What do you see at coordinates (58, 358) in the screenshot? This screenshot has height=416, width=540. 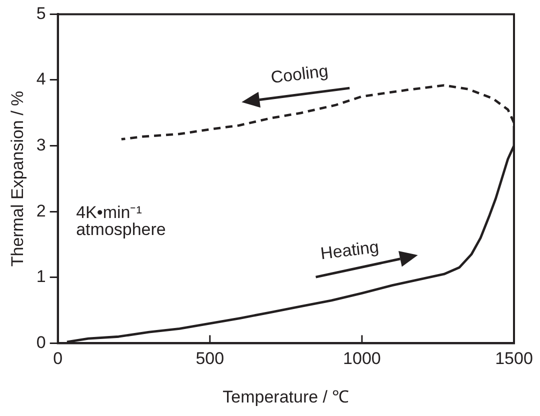 I see `x-tick-label: 0` at bounding box center [58, 358].